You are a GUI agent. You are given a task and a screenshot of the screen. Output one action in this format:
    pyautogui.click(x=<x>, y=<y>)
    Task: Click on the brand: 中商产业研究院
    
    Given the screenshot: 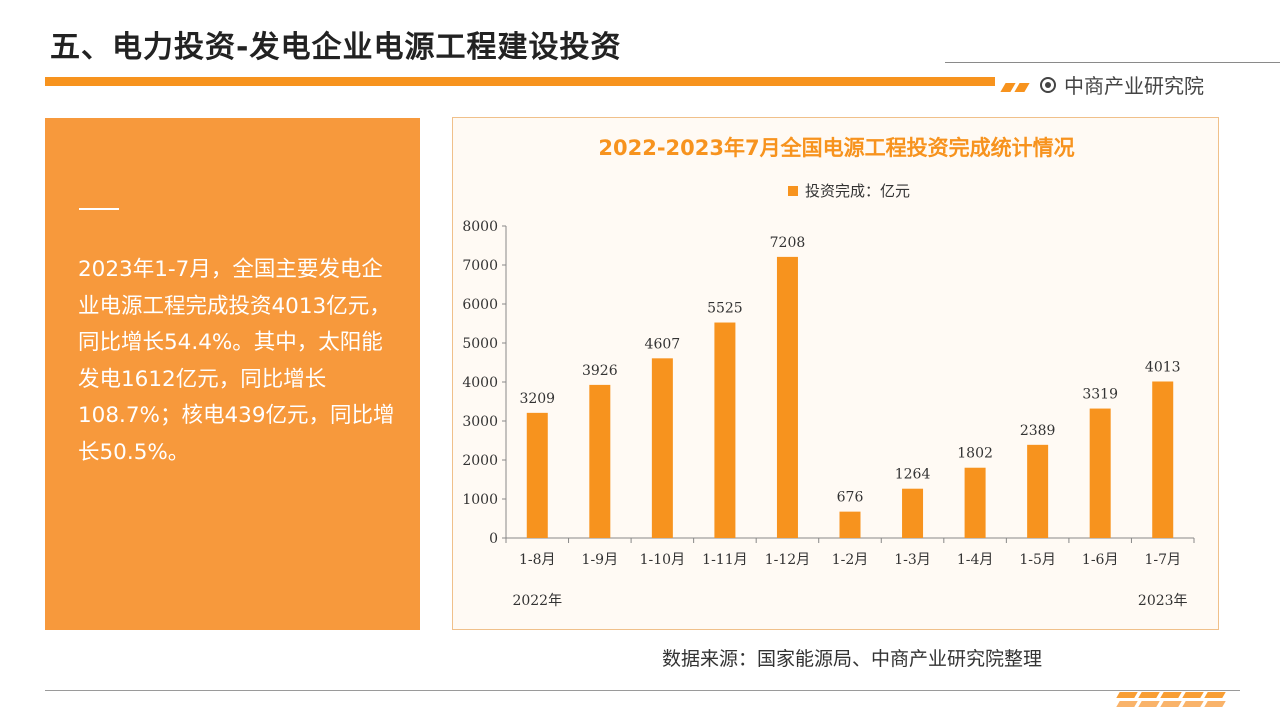 What is the action you would take?
    pyautogui.click(x=1122, y=84)
    